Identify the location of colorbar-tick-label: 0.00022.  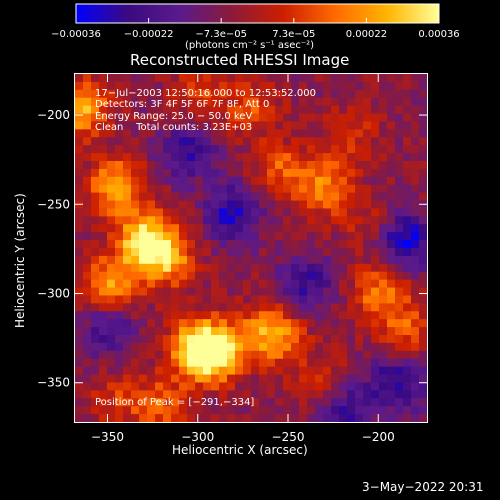
(366, 34).